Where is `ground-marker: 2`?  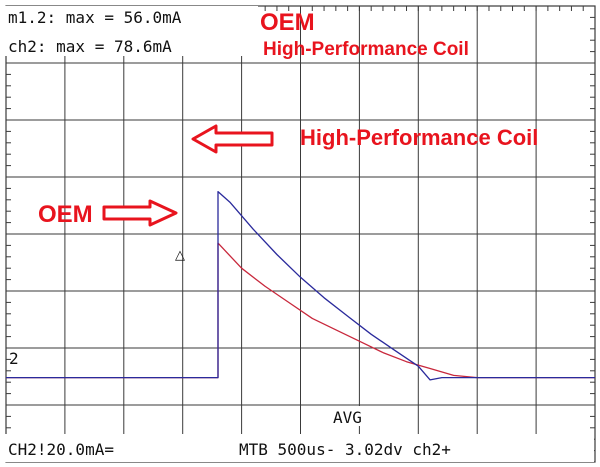 ground-marker: 2 is located at coordinates (14, 358).